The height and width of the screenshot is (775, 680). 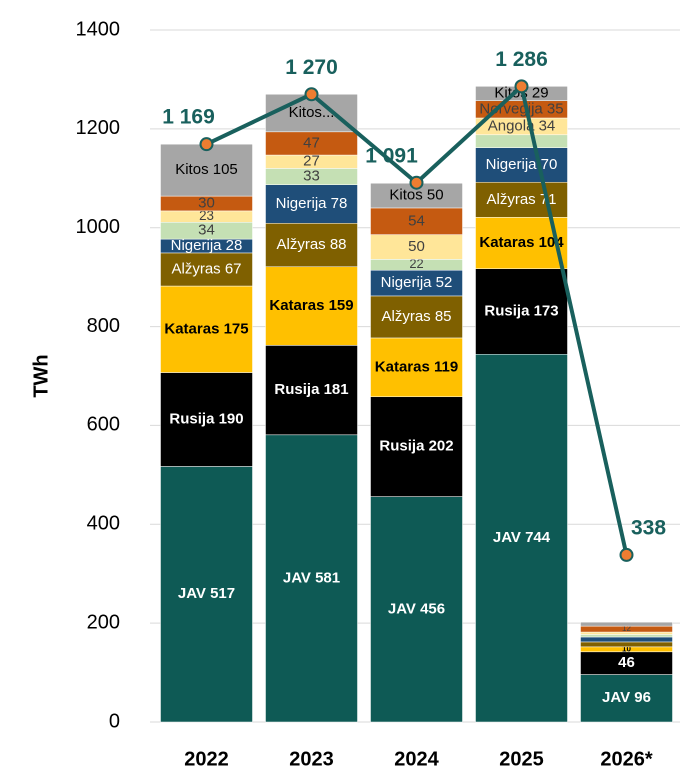 What do you see at coordinates (311, 759) in the screenshot?
I see `x-tick-label: 2023` at bounding box center [311, 759].